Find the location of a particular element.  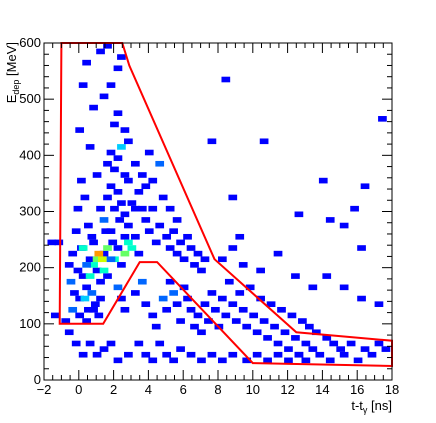

x-tick-label: 14 is located at coordinates (322, 389).